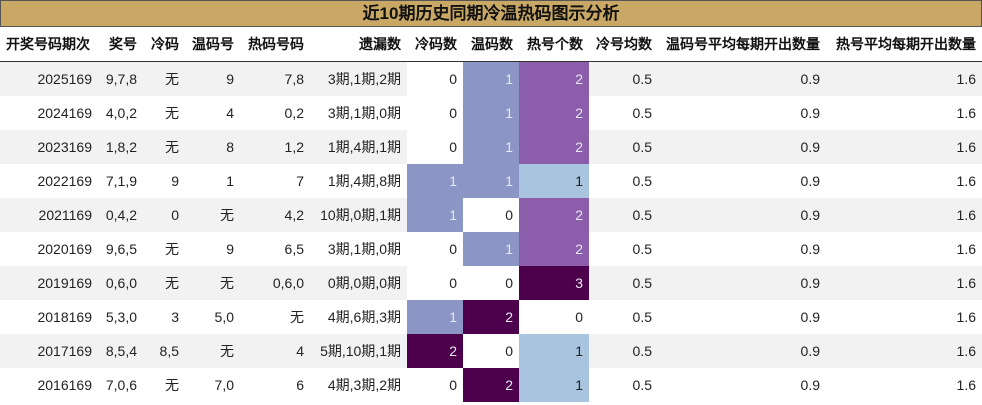 The height and width of the screenshot is (405, 982). What do you see at coordinates (358, 215) in the screenshot?
I see `table-cell: 10期,0期,1期` at bounding box center [358, 215].